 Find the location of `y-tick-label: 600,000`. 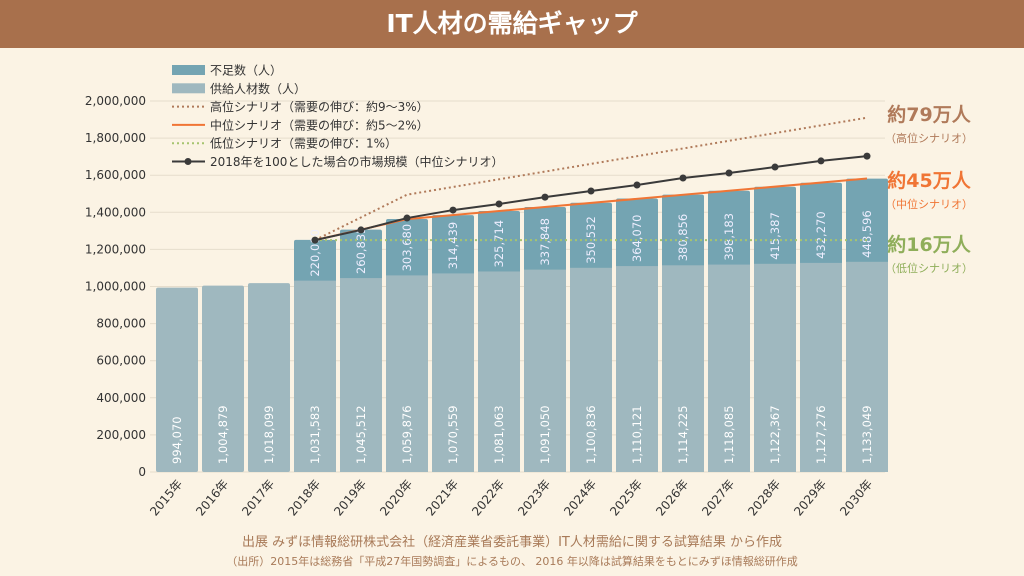

y-tick-label: 600,000 is located at coordinates (121, 361).